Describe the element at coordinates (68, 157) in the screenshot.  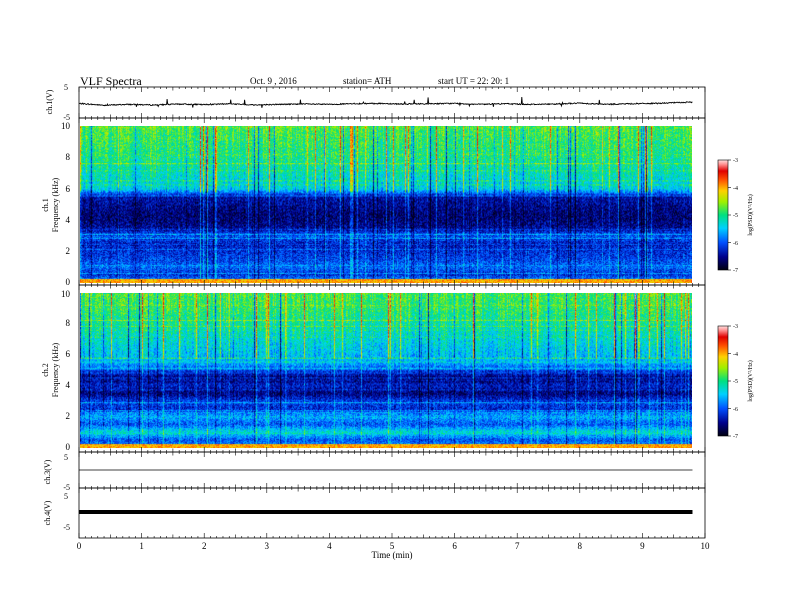
I see `ch1-ytick-8: 8` at that location.